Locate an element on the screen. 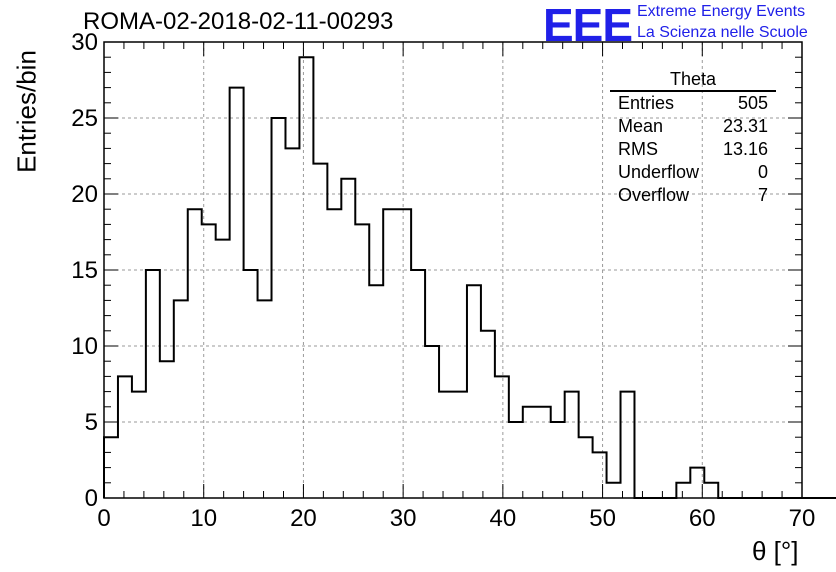  y-tick-label: 0 is located at coordinates (91, 498).